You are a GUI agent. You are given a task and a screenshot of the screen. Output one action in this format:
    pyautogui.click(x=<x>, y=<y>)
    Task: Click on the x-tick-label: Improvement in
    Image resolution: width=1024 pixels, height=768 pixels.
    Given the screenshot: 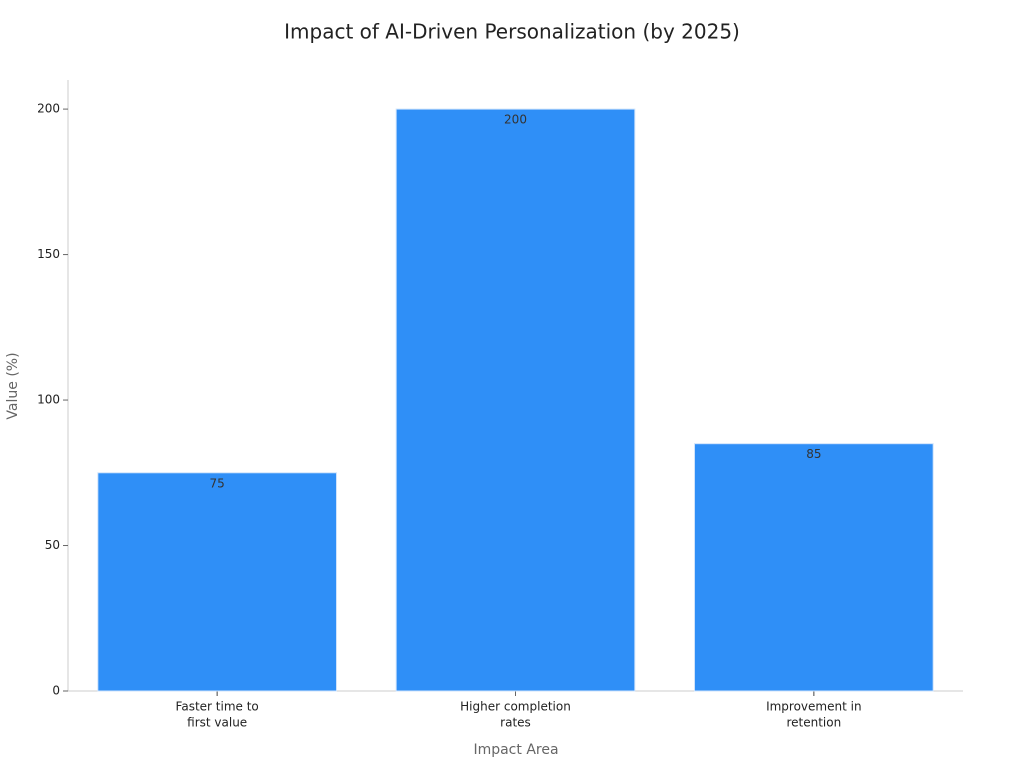 What is the action you would take?
    pyautogui.click(x=813, y=707)
    